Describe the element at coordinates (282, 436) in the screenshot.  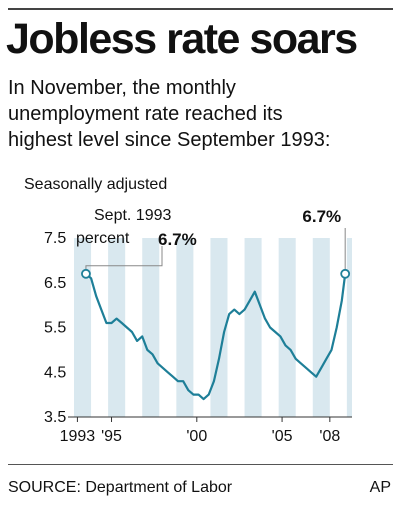
I see `x-tick-label: '05` at that location.